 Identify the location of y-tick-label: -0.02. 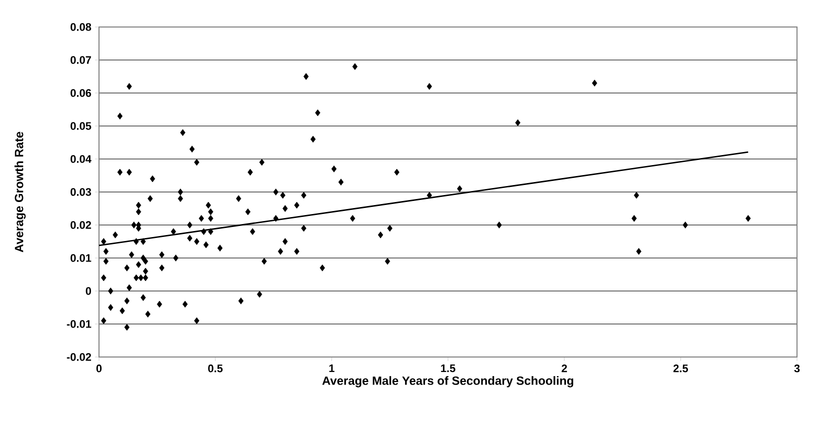
(79, 357).